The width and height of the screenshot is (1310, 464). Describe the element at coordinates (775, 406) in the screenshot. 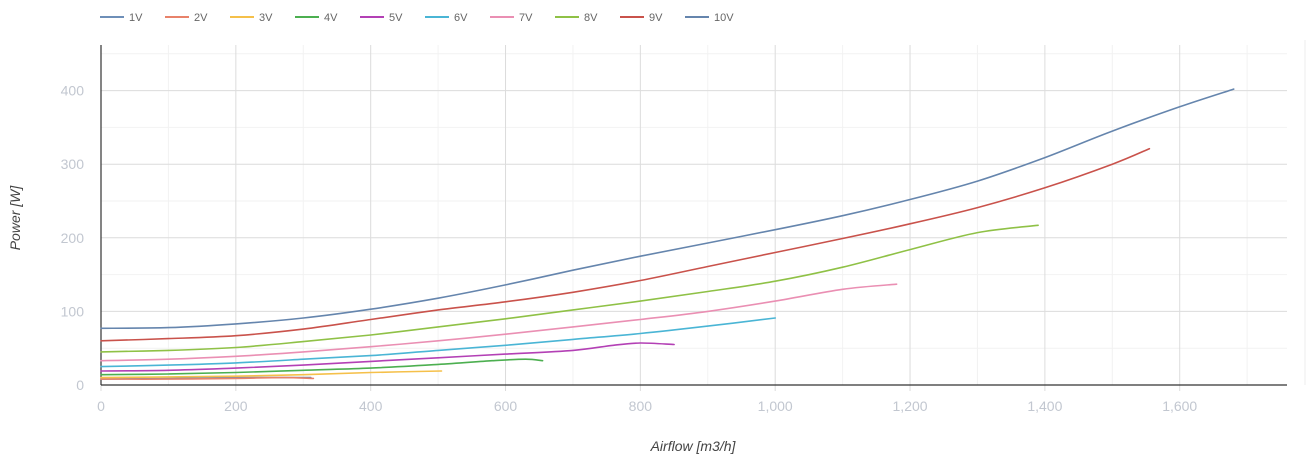

I see `x-tick-label: 1,000` at that location.